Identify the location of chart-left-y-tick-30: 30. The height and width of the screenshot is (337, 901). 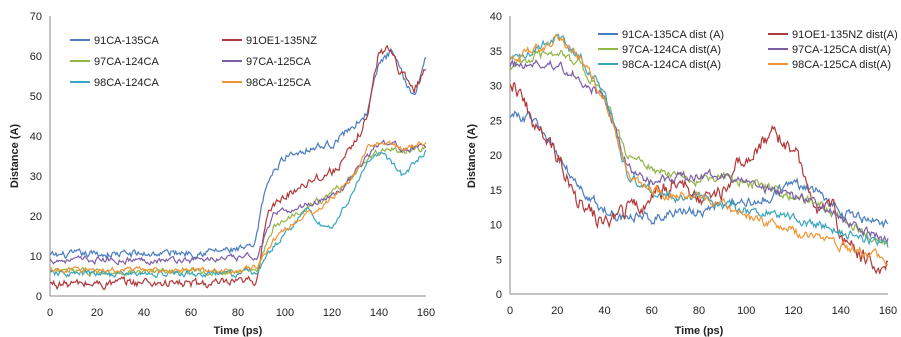
(36, 177).